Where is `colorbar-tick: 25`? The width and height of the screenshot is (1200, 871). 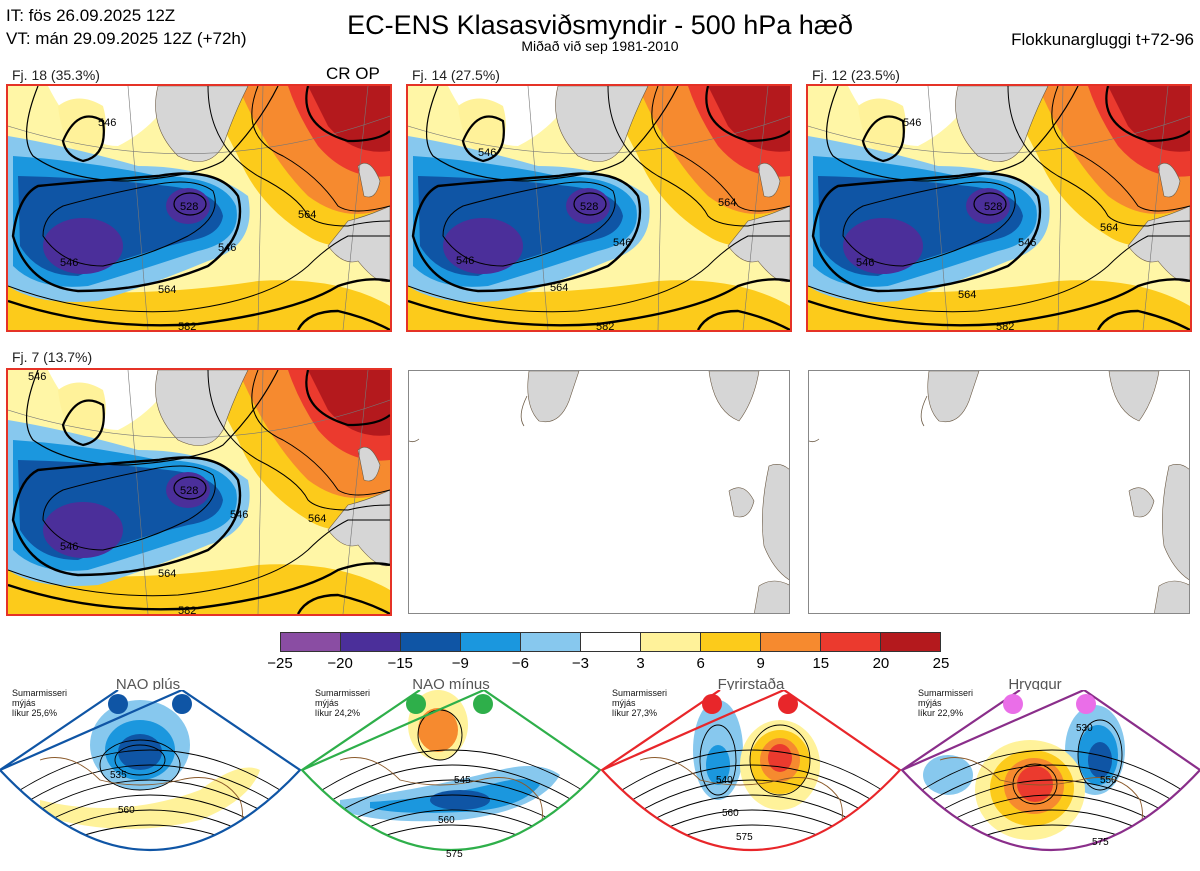 colorbar-tick: 25 is located at coordinates (941, 663).